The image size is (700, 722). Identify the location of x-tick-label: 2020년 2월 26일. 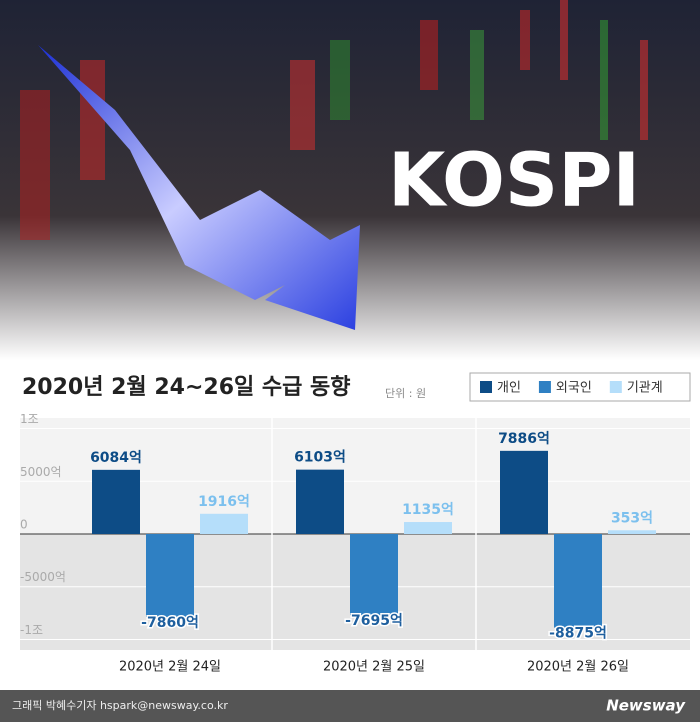
(578, 667).